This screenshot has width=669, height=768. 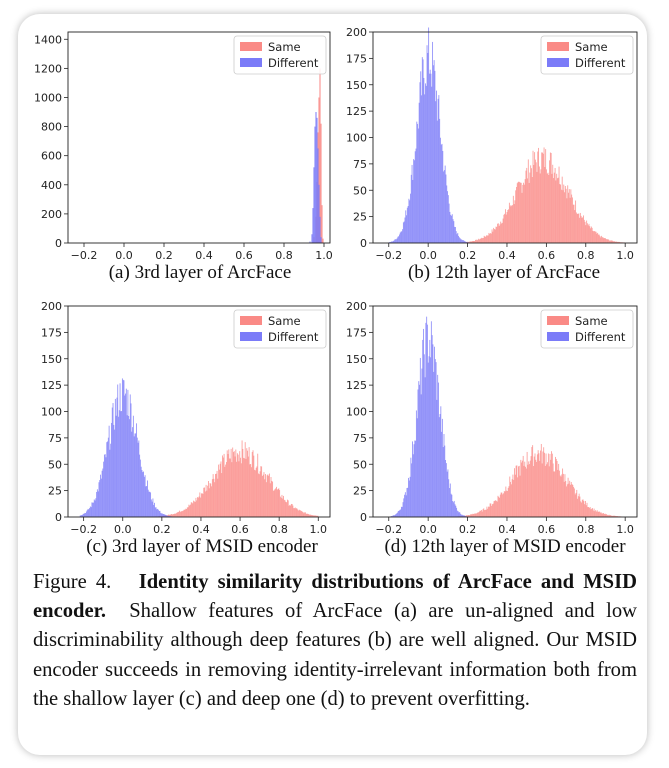 I want to click on y-tick-label: 1200, so click(x=48, y=68).